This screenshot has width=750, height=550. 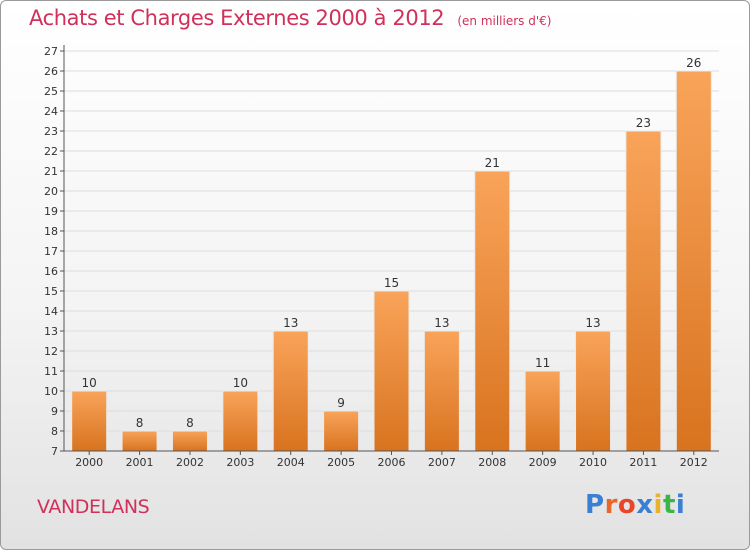 What do you see at coordinates (669, 505) in the screenshot?
I see `brand-letter: t` at bounding box center [669, 505].